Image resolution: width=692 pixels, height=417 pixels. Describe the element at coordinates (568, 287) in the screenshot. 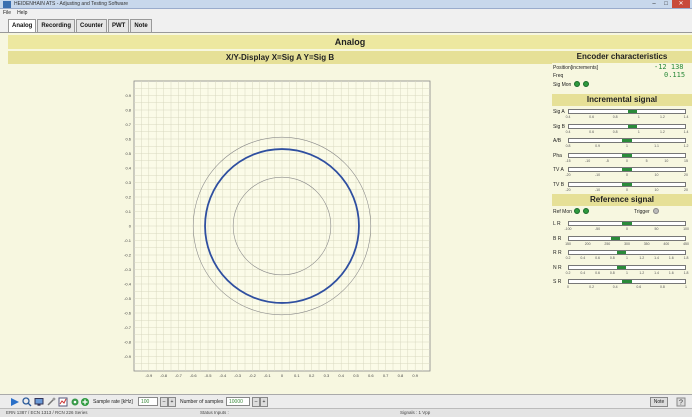

I see `reference-tick-label: 0` at that location.